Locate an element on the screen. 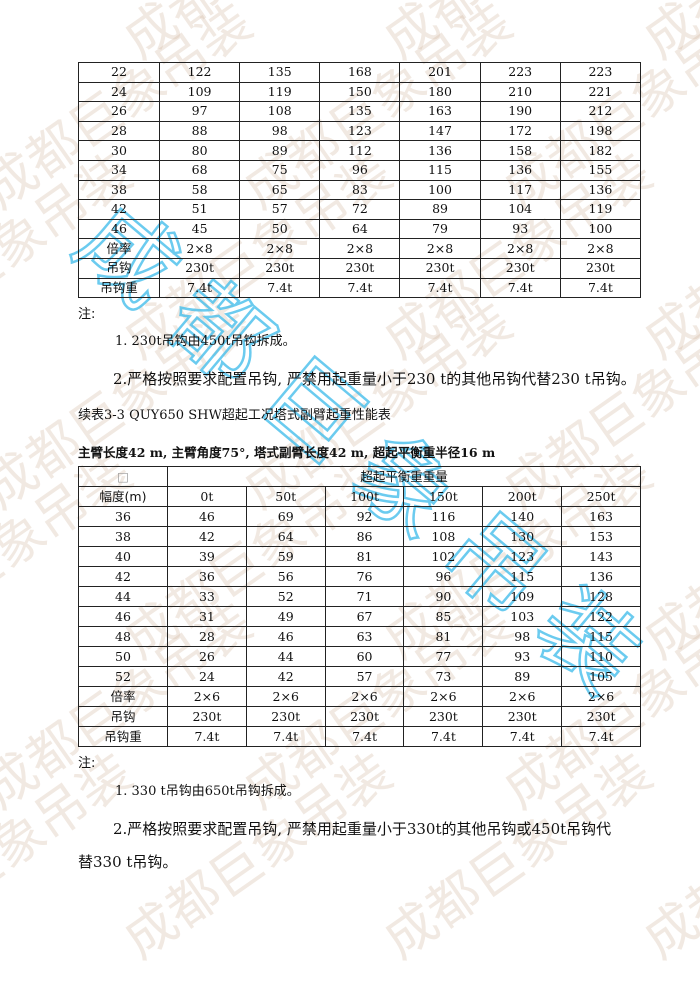 The width and height of the screenshot is (700, 990). table-row: 46 31 49 67 85 103 122 is located at coordinates (359, 616).